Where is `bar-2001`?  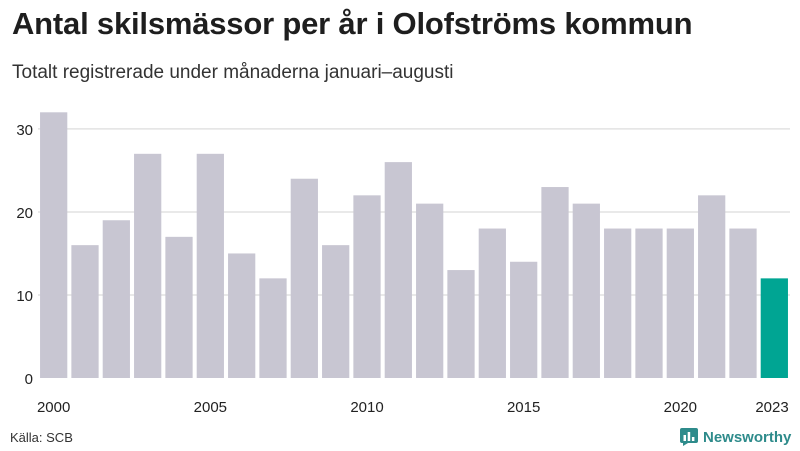
bar-2001 is located at coordinates (85, 311).